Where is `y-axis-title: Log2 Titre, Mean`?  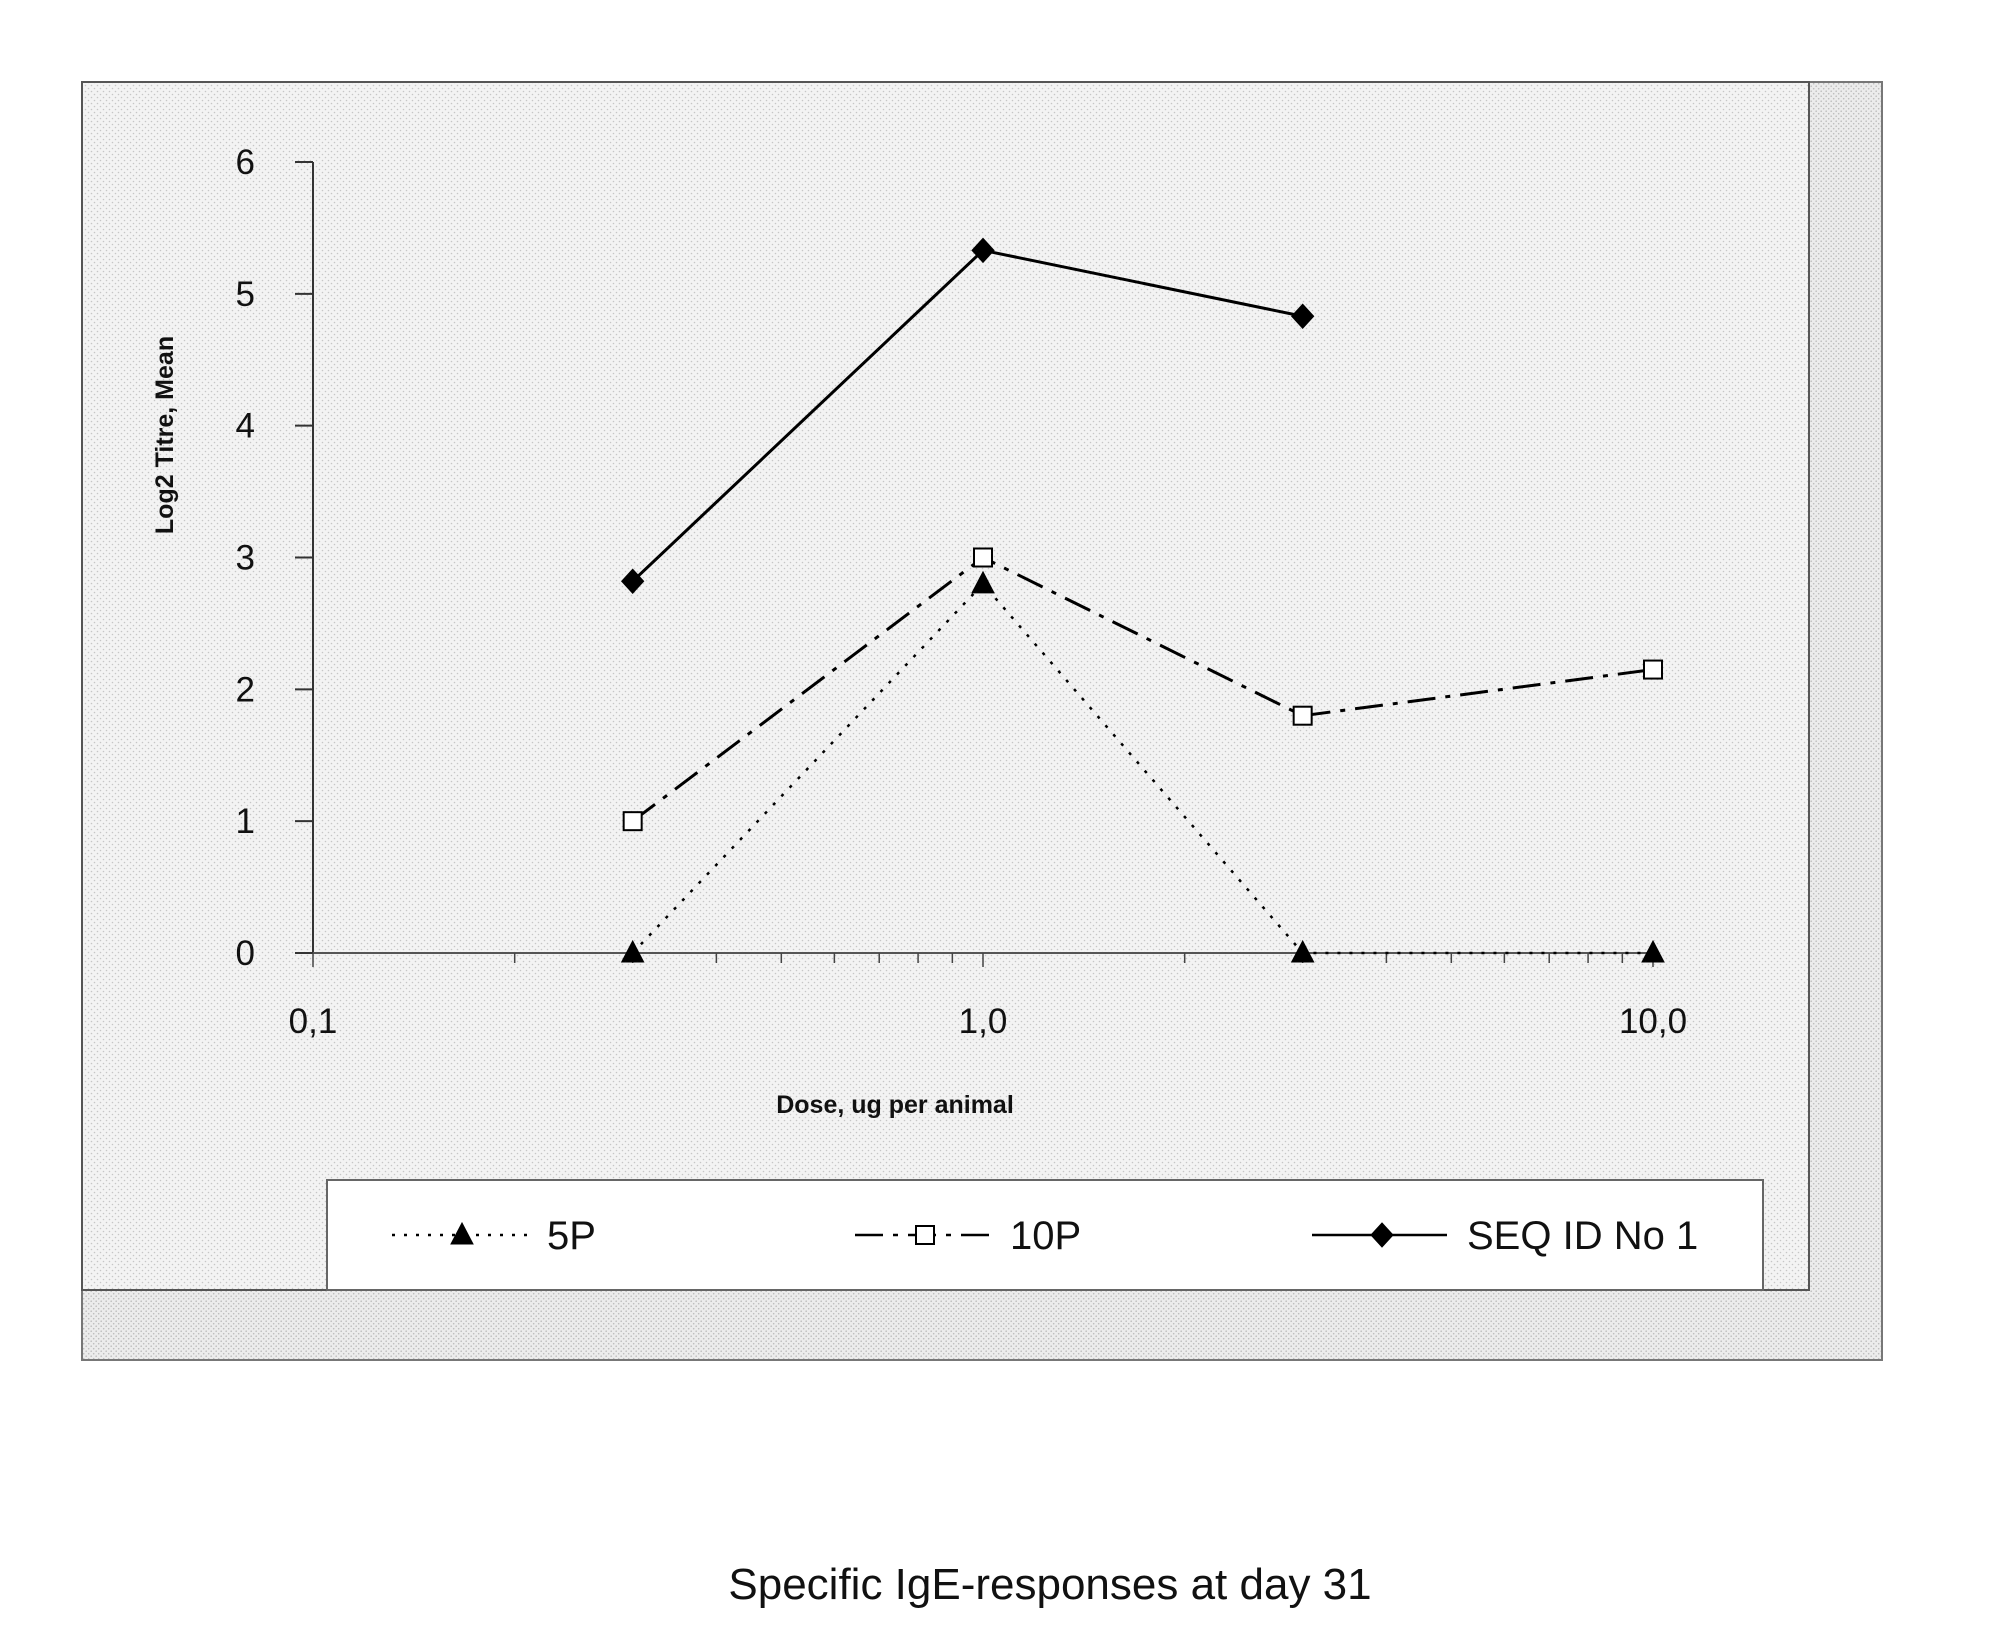
y-axis-title: Log2 Titre, Mean is located at coordinates (165, 435).